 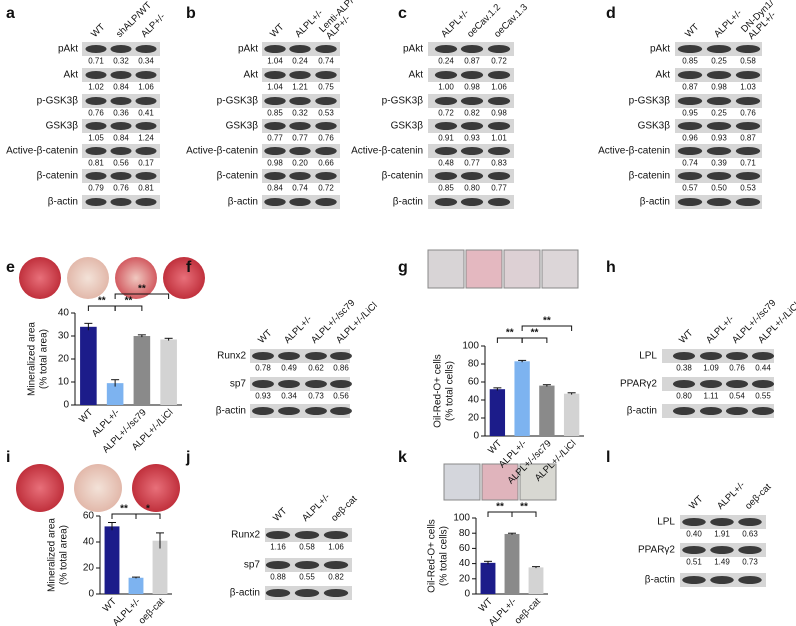 What do you see at coordinates (237, 176) in the screenshot?
I see `row-label: β-catenin` at bounding box center [237, 176].